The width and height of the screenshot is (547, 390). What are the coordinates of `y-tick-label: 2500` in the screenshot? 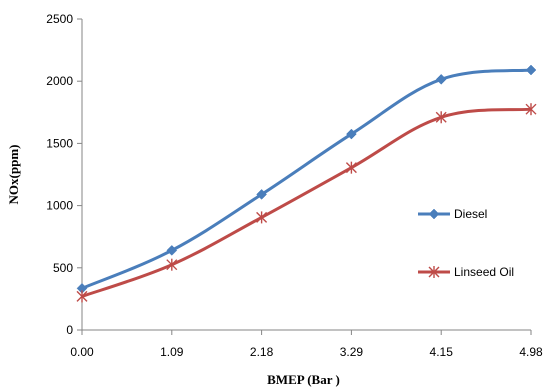 It's located at (59, 19).